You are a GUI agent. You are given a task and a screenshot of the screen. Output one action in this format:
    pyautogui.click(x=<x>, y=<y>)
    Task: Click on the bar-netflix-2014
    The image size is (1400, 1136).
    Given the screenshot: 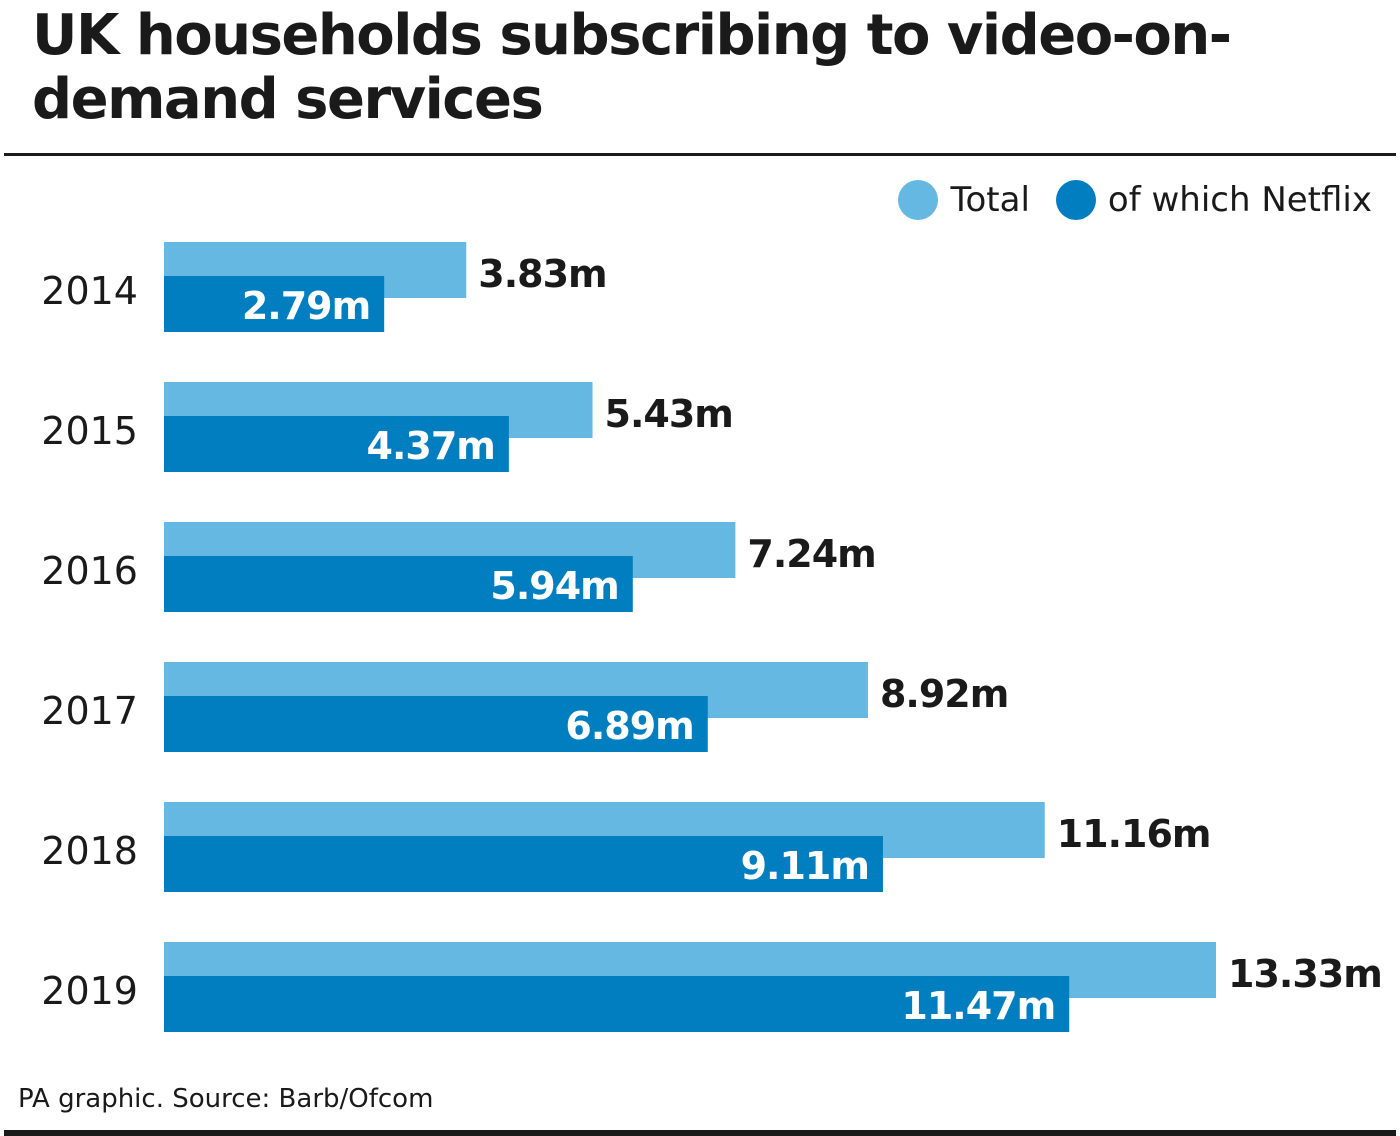 What is the action you would take?
    pyautogui.click(x=274, y=304)
    